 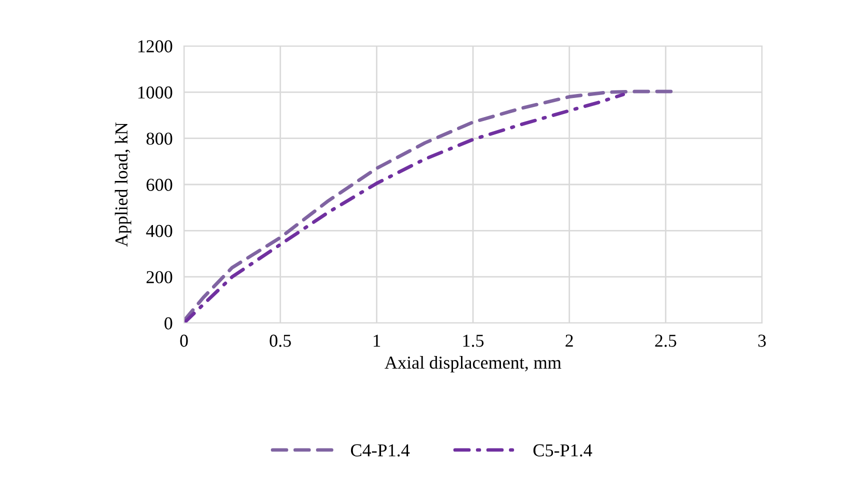 I want to click on x-tick-label: 0, so click(x=184, y=340).